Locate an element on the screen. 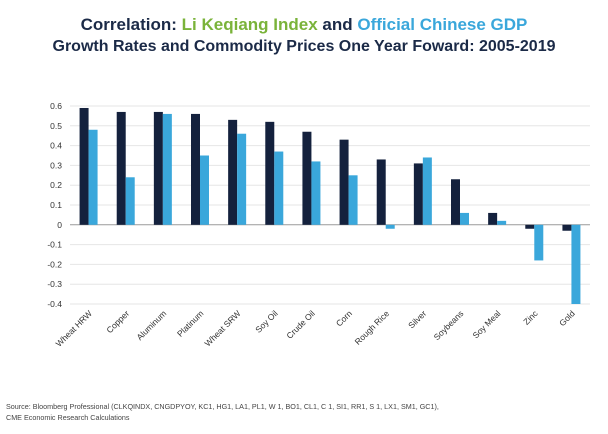 The image size is (608, 434). x-category-label: Gold is located at coordinates (567, 318).